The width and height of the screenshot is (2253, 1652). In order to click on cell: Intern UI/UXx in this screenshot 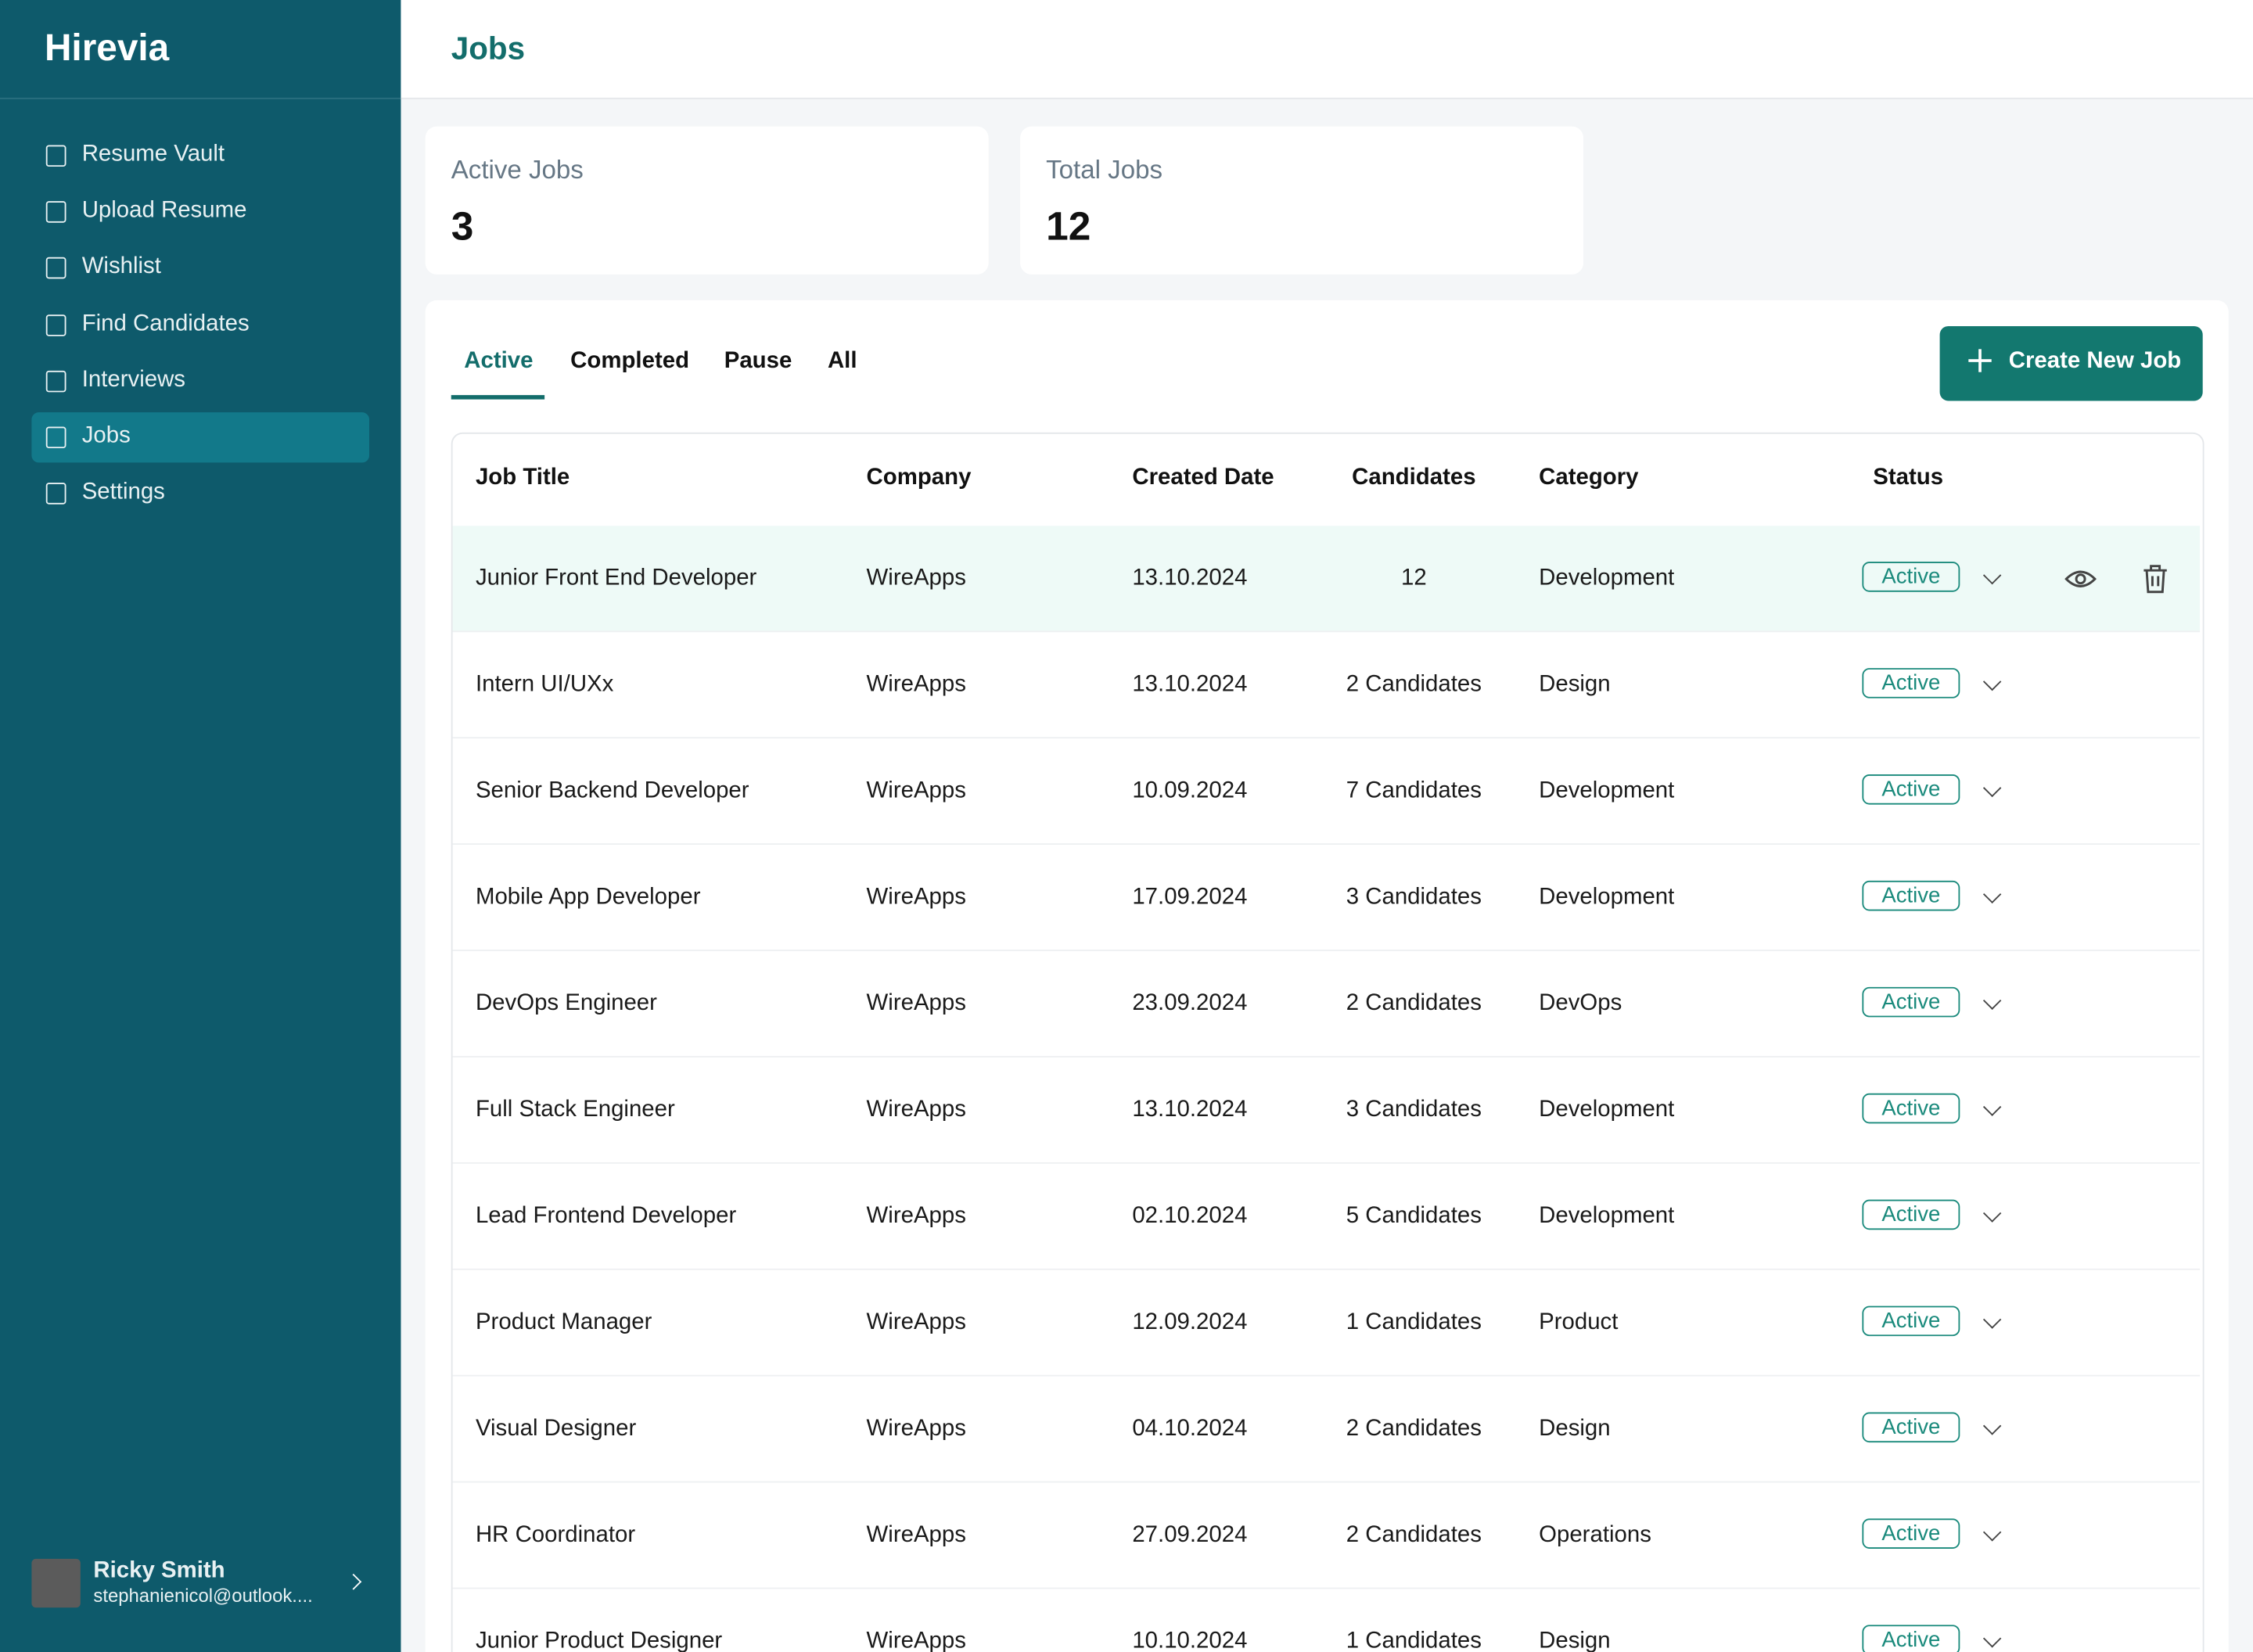, I will do `click(544, 684)`.